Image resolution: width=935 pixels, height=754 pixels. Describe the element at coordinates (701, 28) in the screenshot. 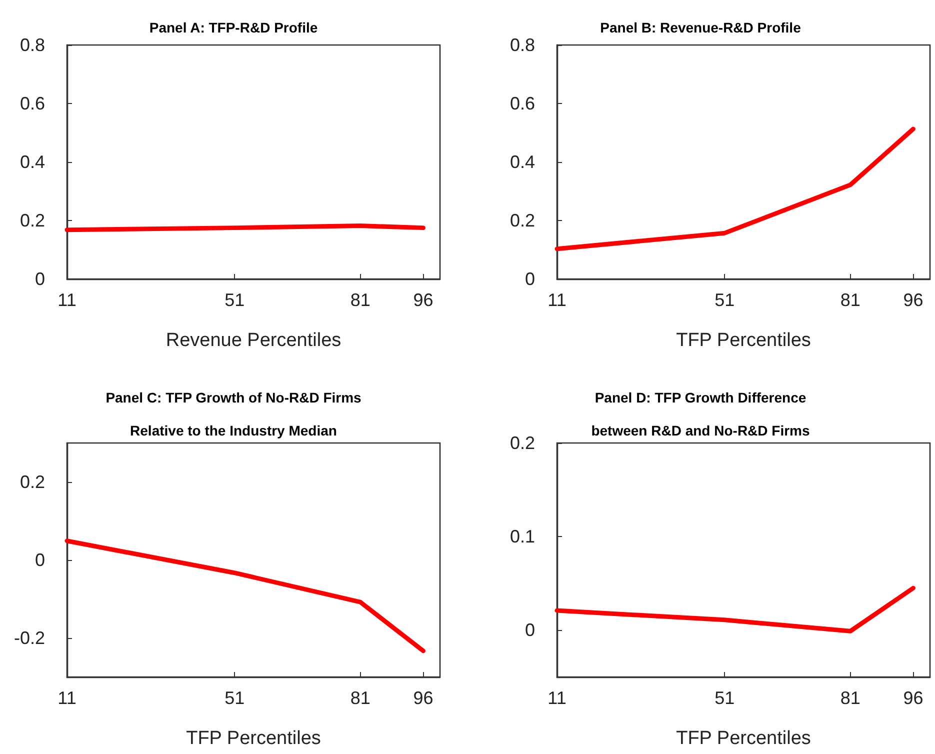

I see `chart-title: Panel B: Revenue-R&D Profile` at that location.